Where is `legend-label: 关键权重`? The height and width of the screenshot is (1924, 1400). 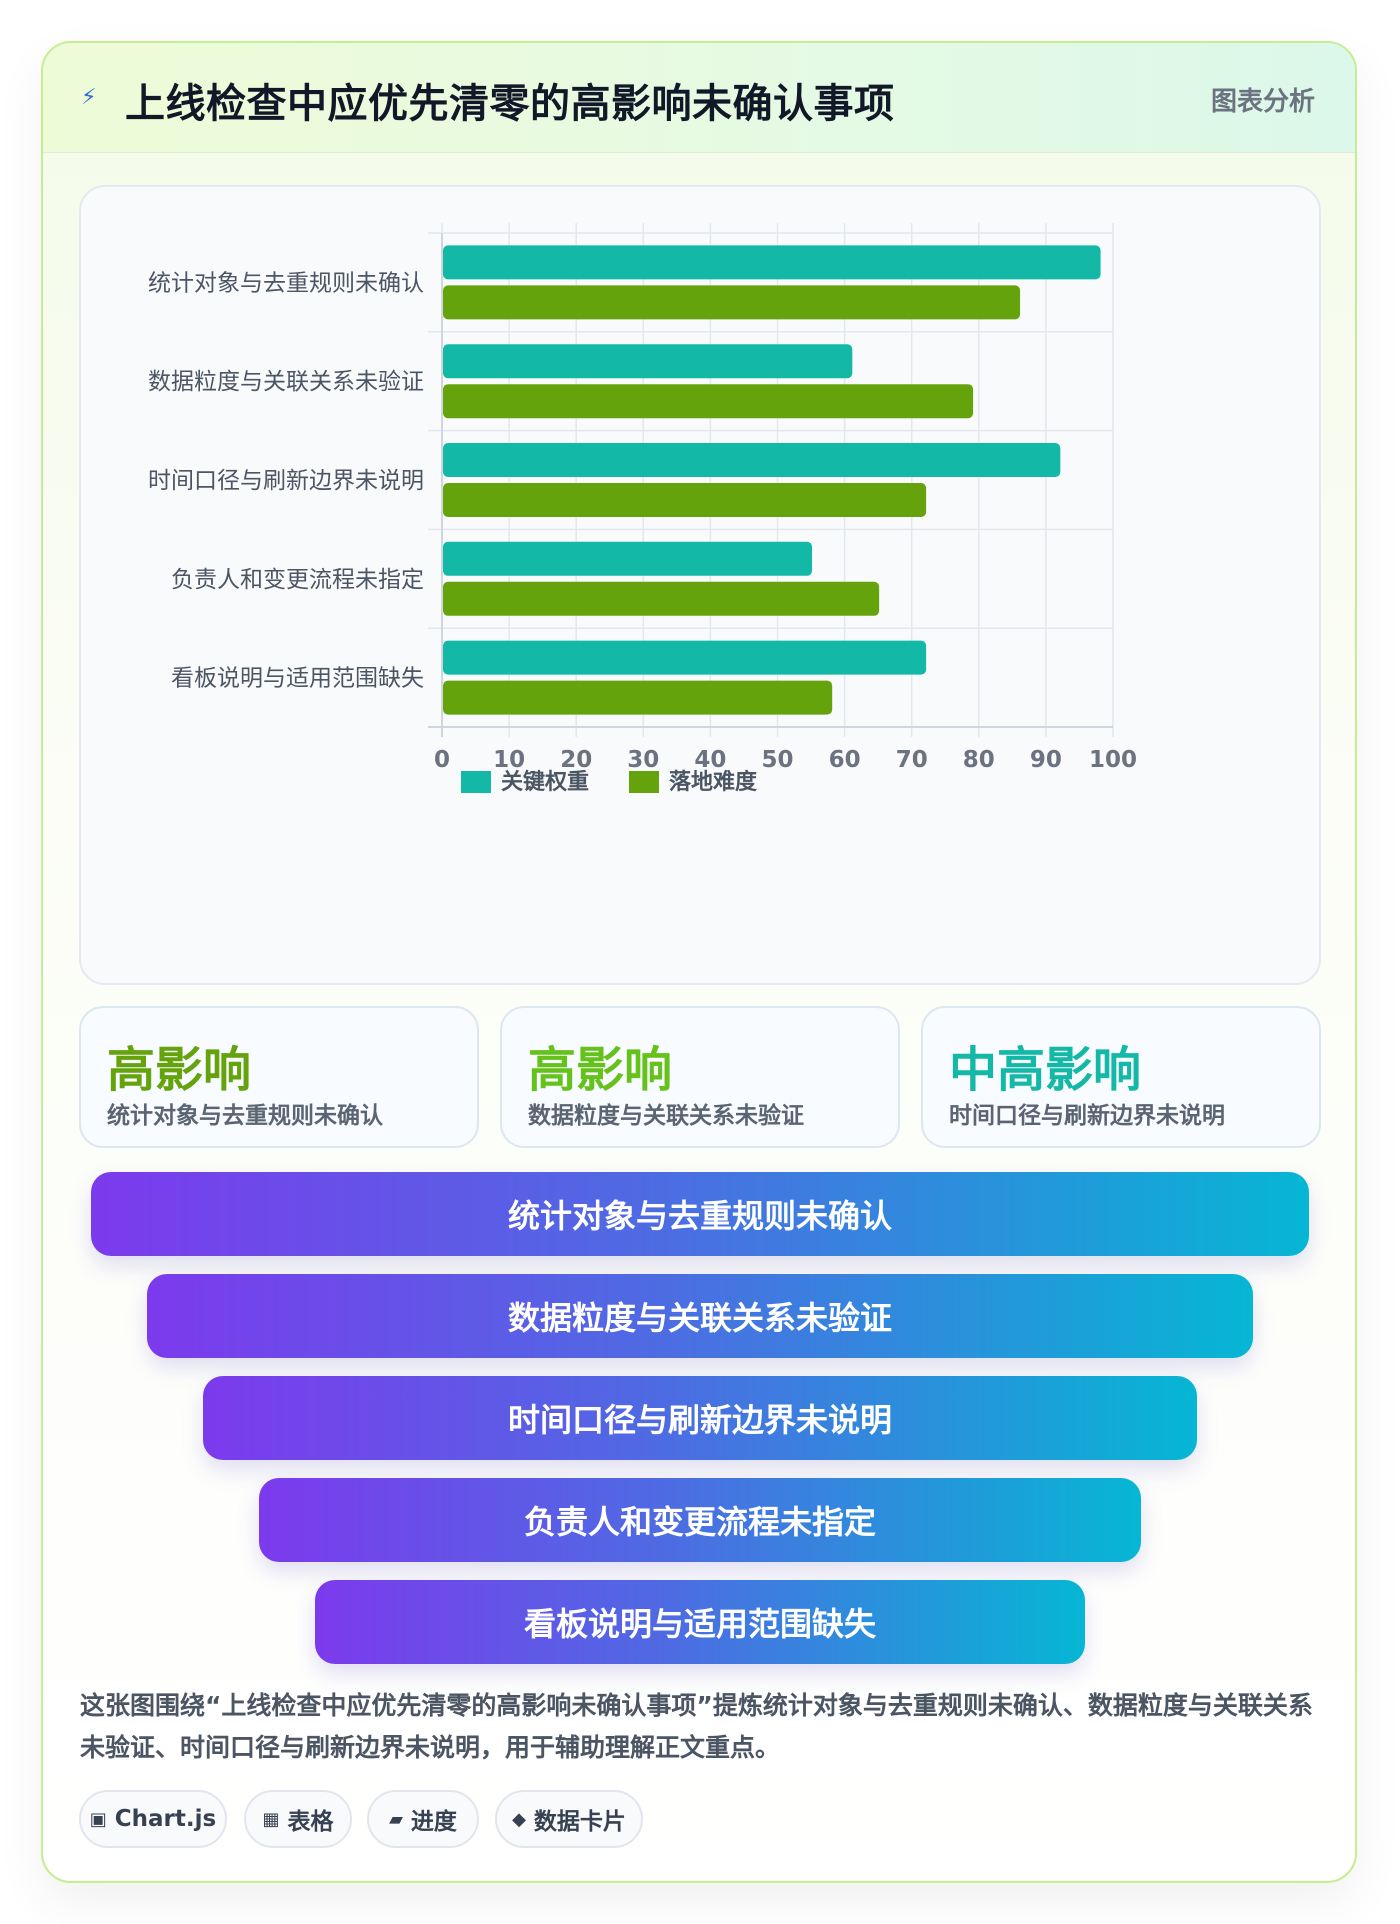
legend-label: 关键权重 is located at coordinates (545, 782).